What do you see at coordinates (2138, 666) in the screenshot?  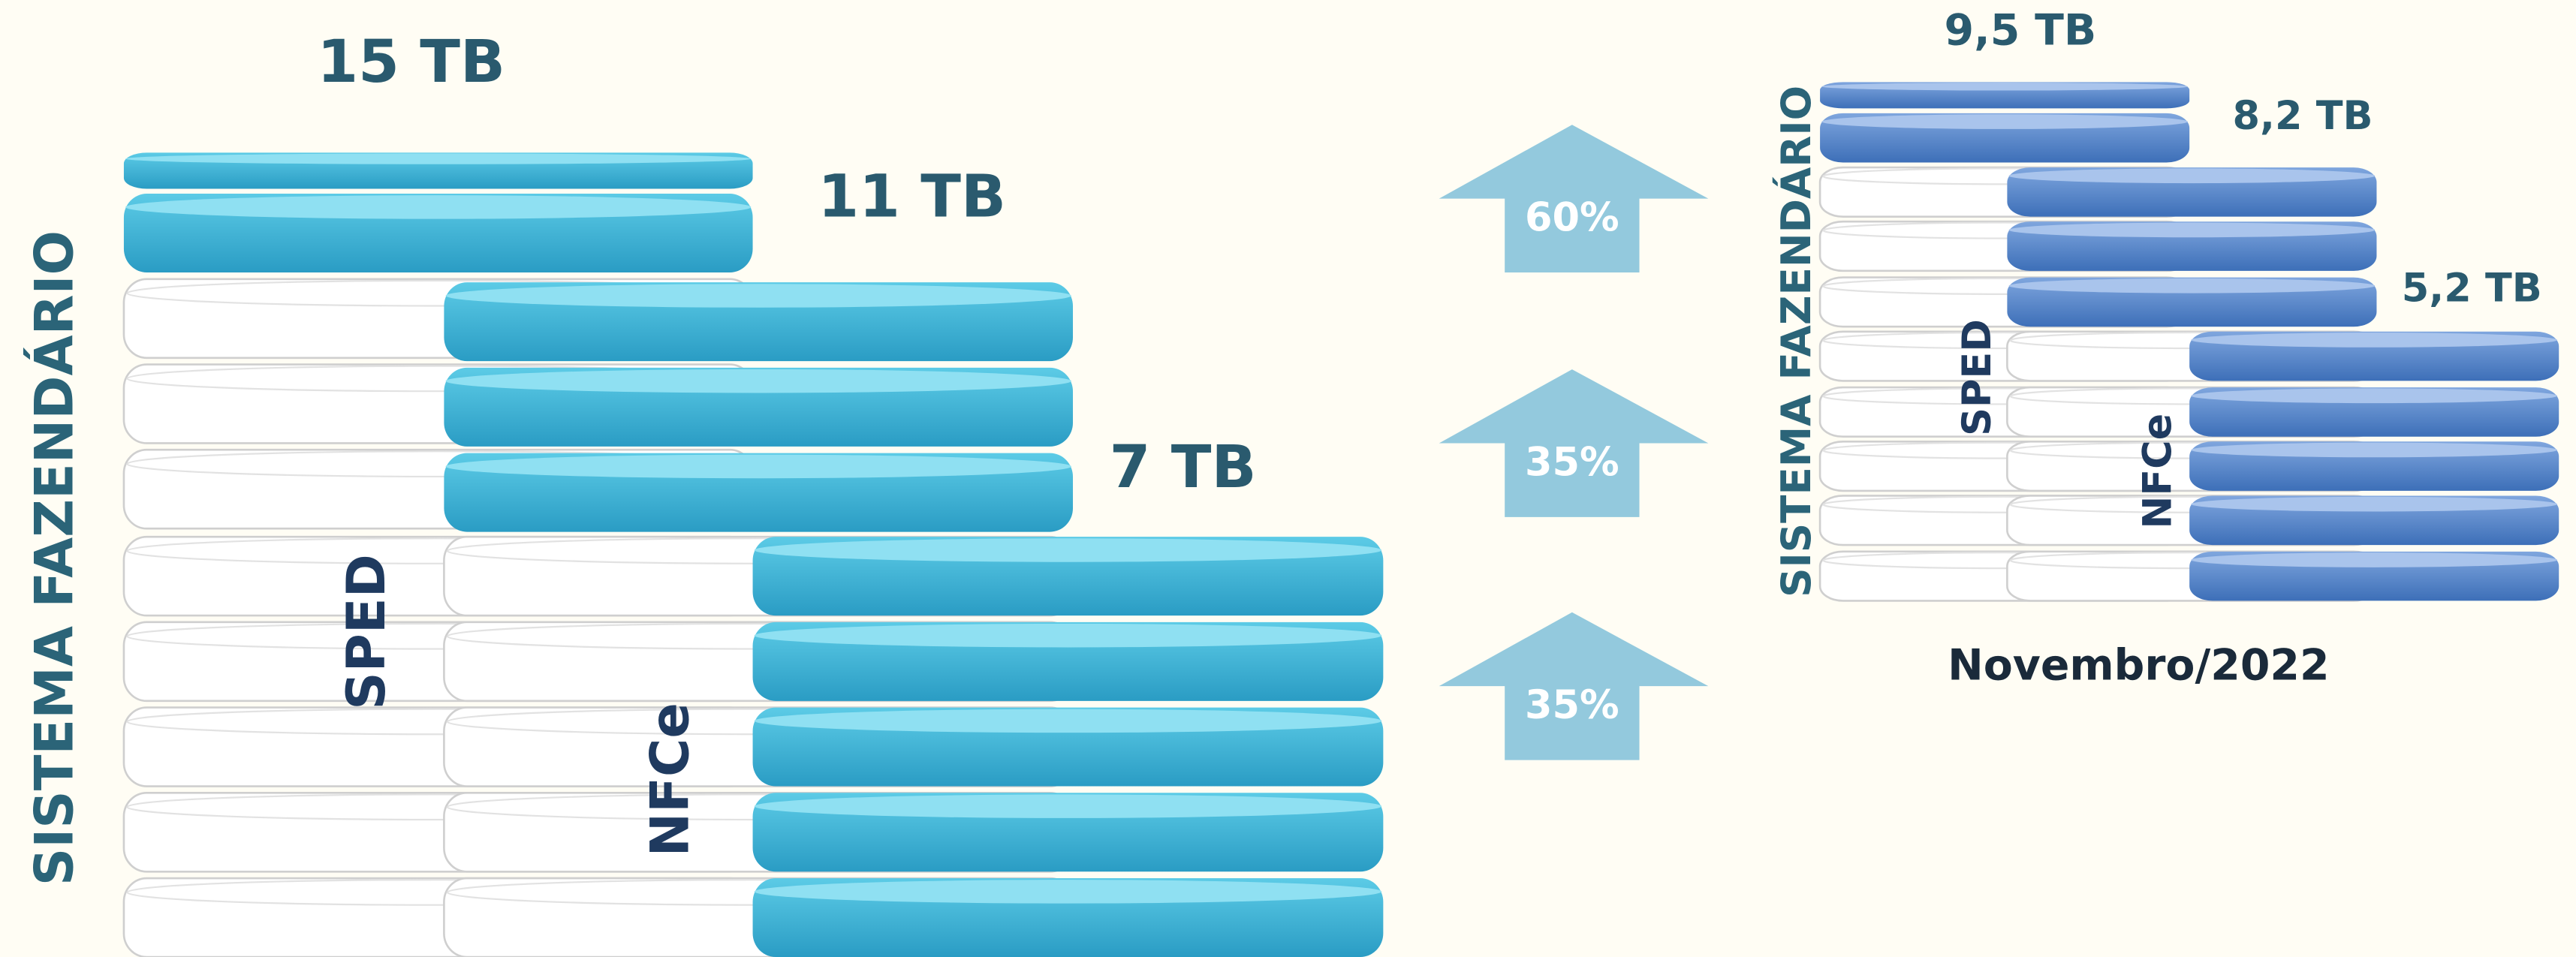 I see `caption: Novembro/2022` at bounding box center [2138, 666].